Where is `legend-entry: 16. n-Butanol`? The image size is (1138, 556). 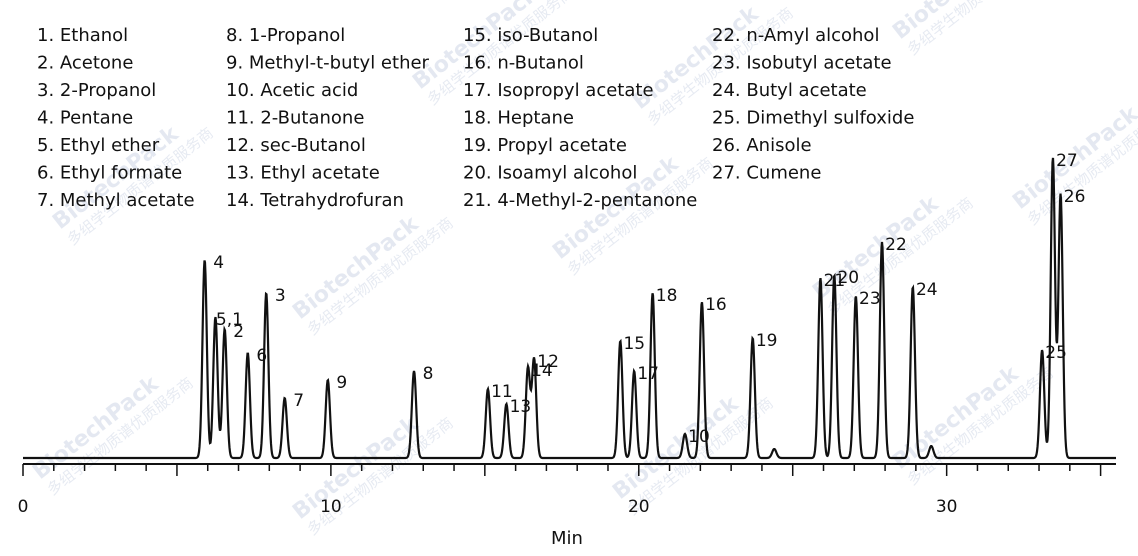 legend-entry: 16. n-Butanol is located at coordinates (523, 63).